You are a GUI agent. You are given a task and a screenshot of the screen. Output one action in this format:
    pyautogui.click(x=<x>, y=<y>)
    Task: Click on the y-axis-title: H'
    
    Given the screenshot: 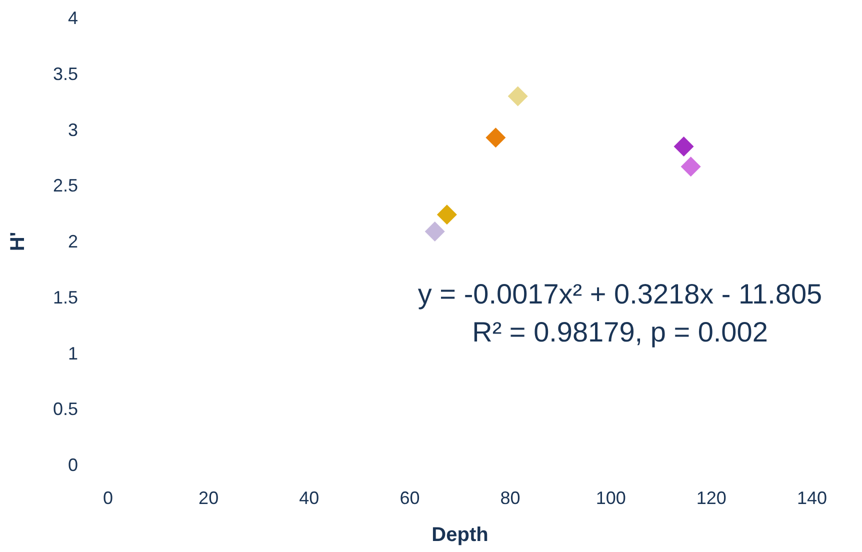 What is the action you would take?
    pyautogui.click(x=18, y=242)
    